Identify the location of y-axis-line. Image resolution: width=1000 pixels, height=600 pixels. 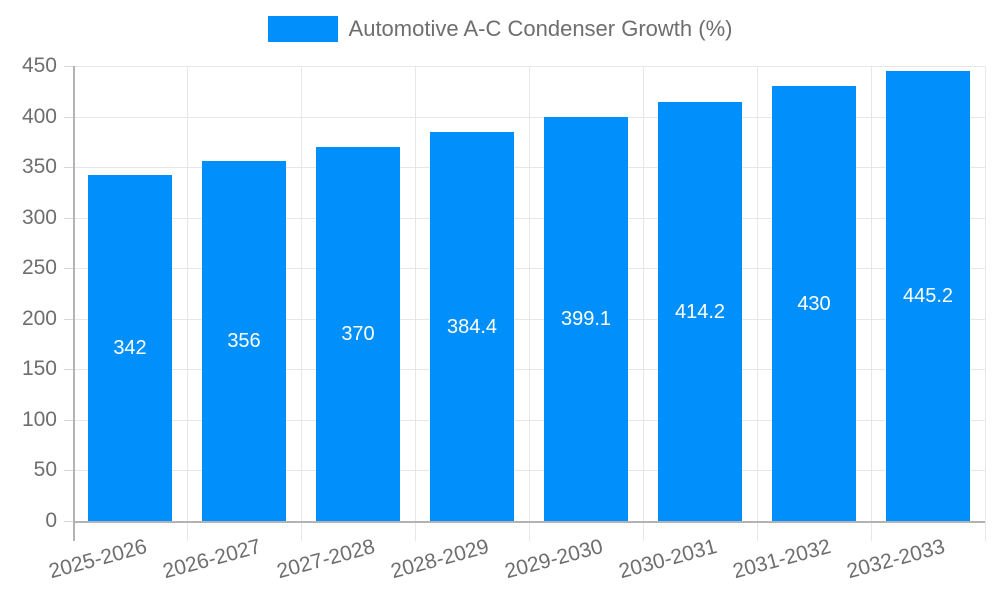
(74, 303).